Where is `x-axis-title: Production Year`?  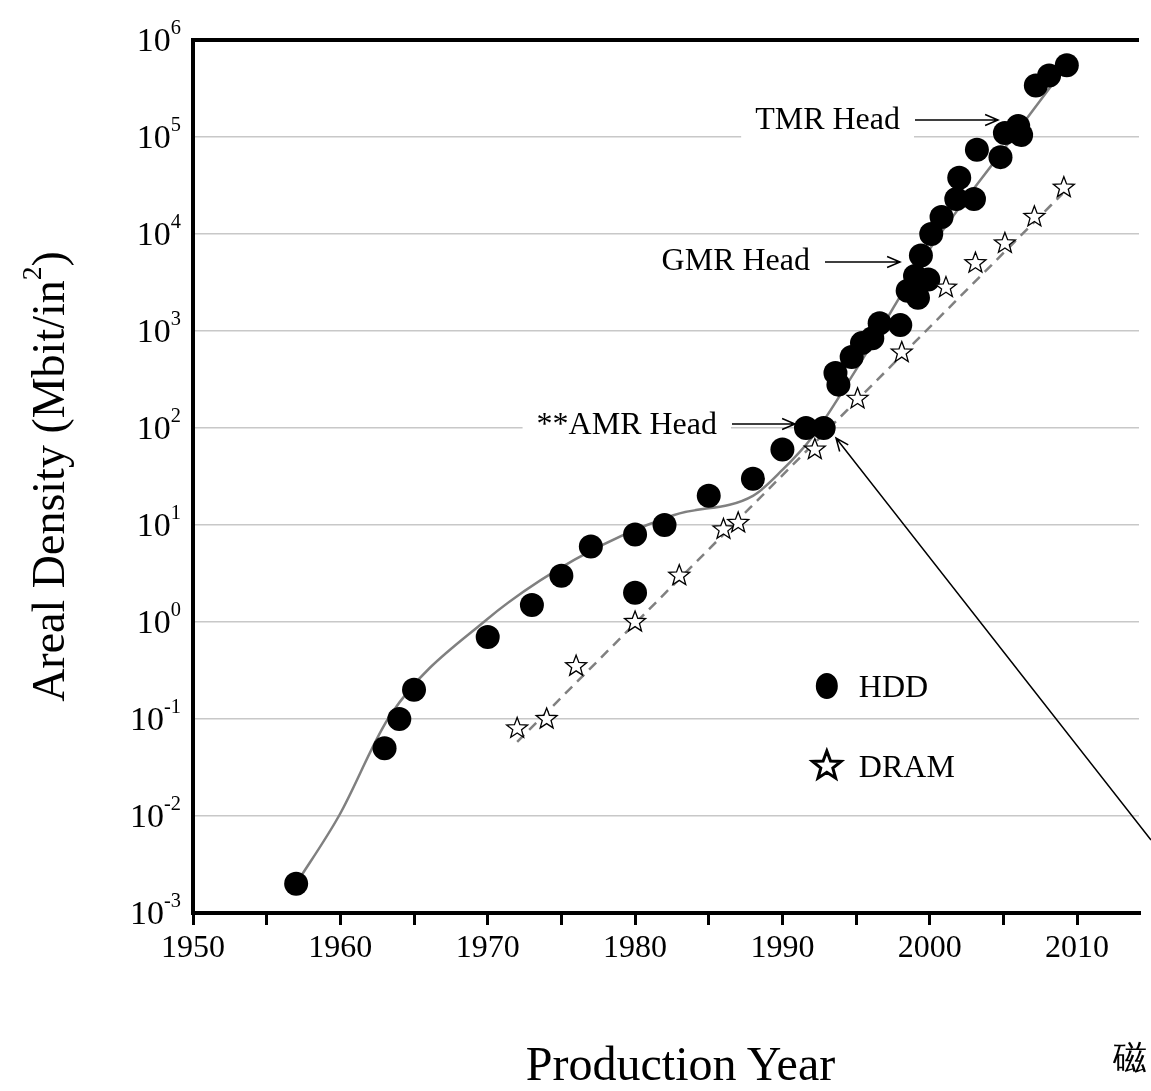
x-axis-title: Production Year is located at coordinates (680, 1063).